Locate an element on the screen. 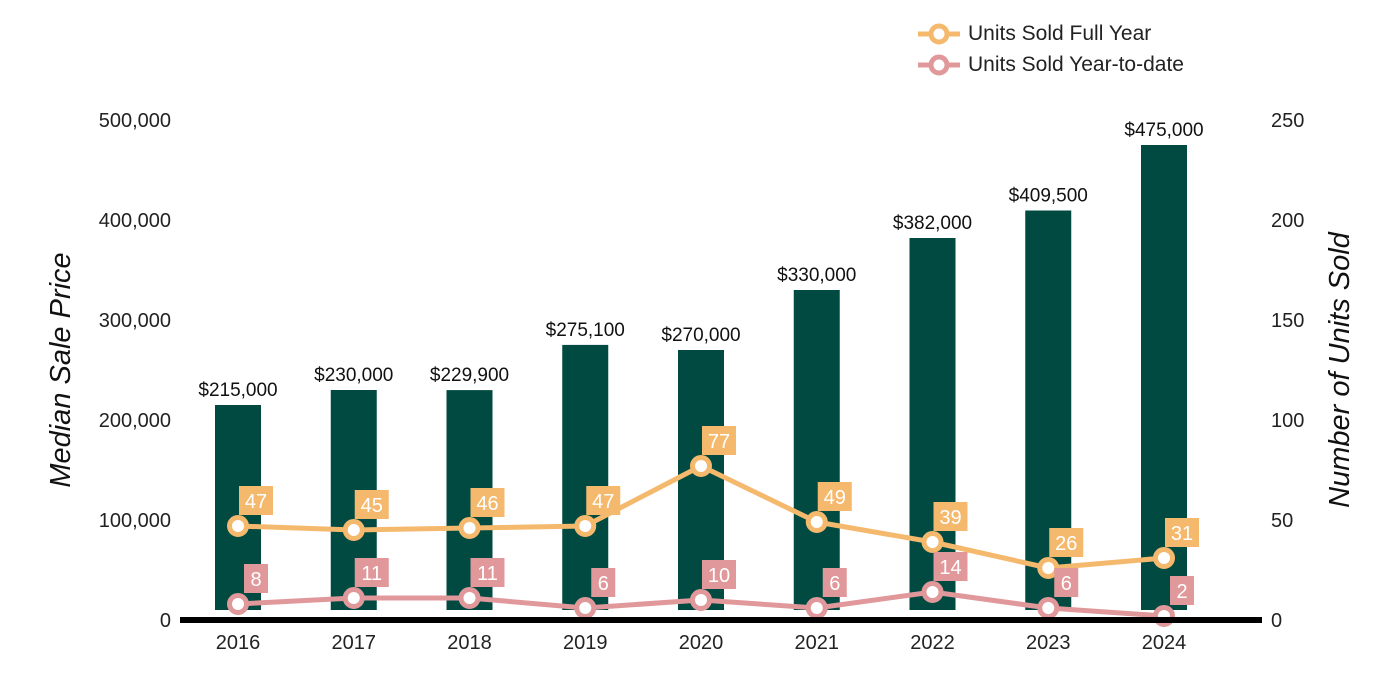  point-label-box-year-to-date-2020 is located at coordinates (719, 574).